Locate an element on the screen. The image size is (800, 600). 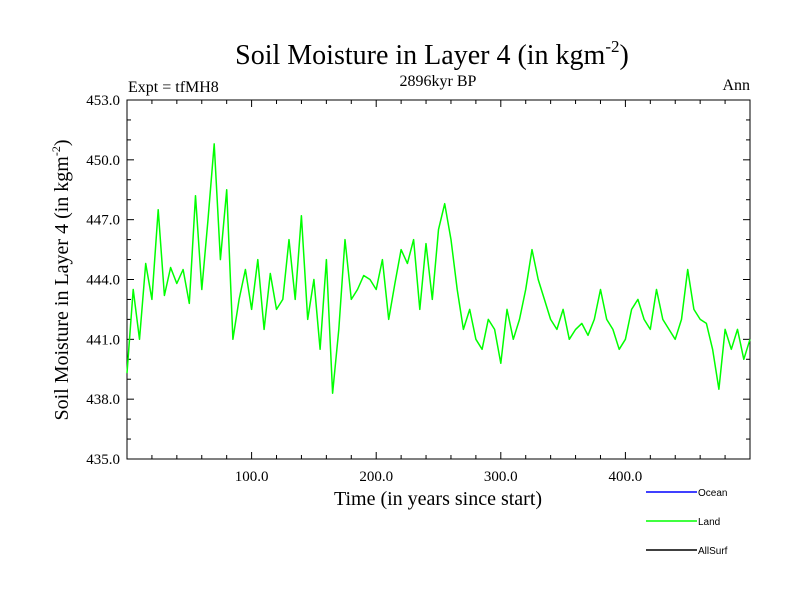
legend-label-allsurf: AllSurf is located at coordinates (713, 551).